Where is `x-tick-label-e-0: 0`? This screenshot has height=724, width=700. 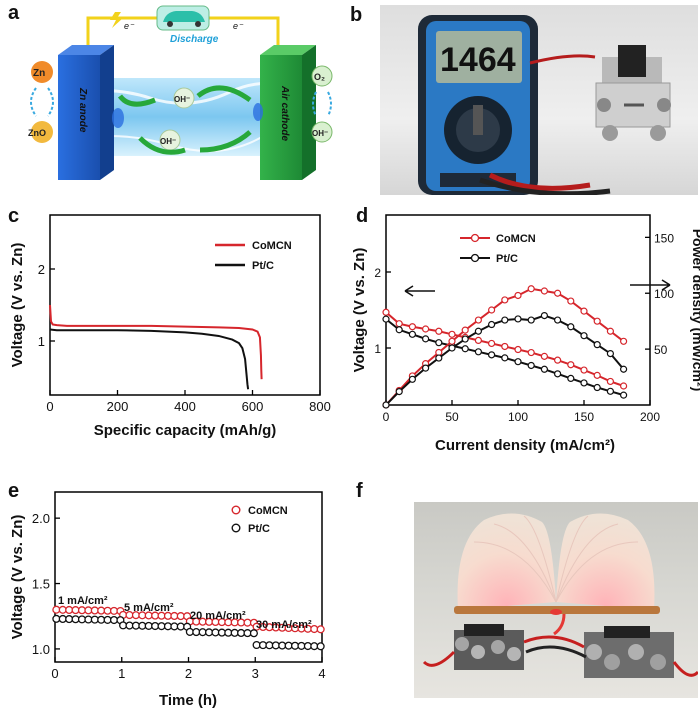
x-tick-label-e-0: 0 is located at coordinates (54, 673).